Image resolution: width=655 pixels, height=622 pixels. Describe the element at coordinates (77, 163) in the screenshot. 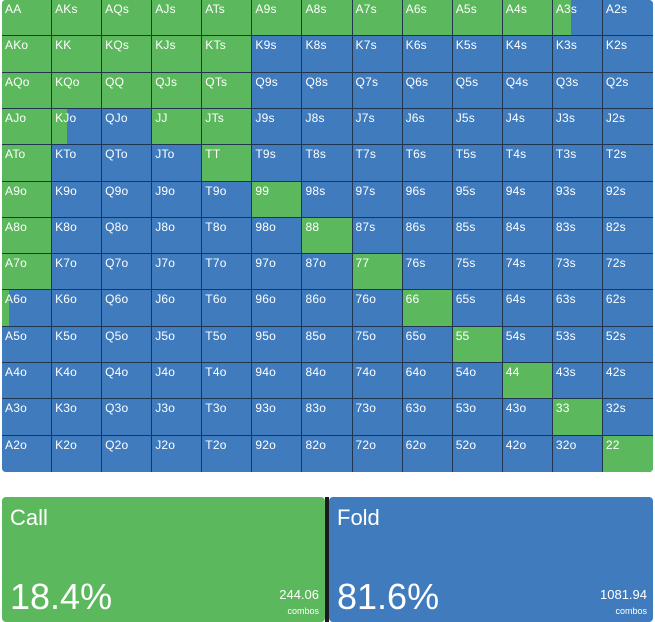

I see `hand-cell-KTo: KTo` at that location.